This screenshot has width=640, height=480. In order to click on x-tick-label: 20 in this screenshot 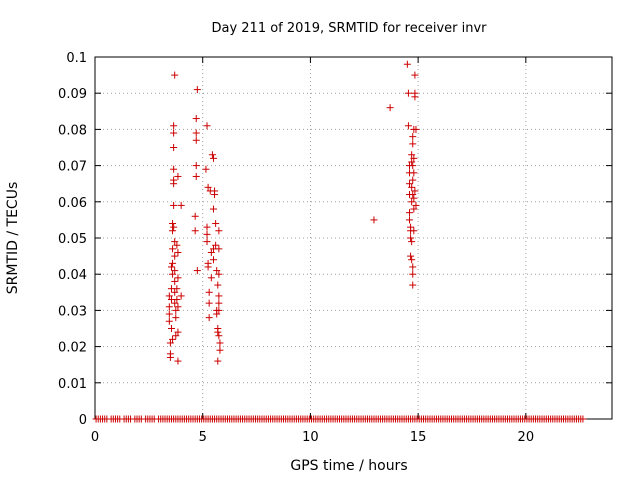, I will do `click(526, 437)`.